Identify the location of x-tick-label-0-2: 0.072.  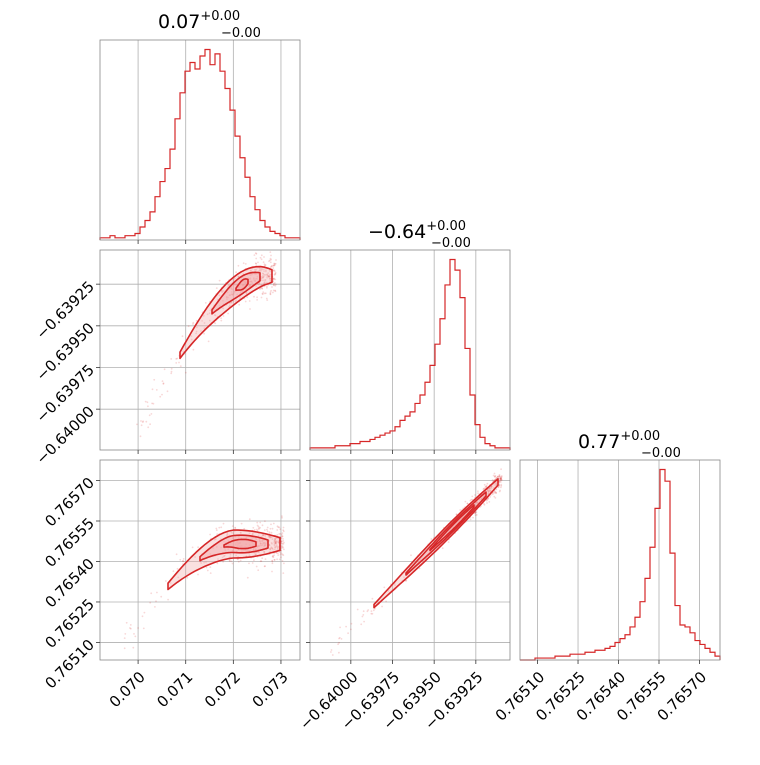
(222, 689).